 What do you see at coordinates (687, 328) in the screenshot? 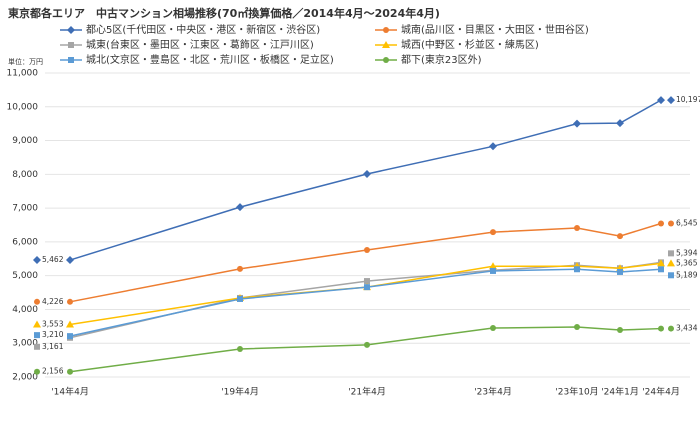
I see `value-label: 3,434` at bounding box center [687, 328].